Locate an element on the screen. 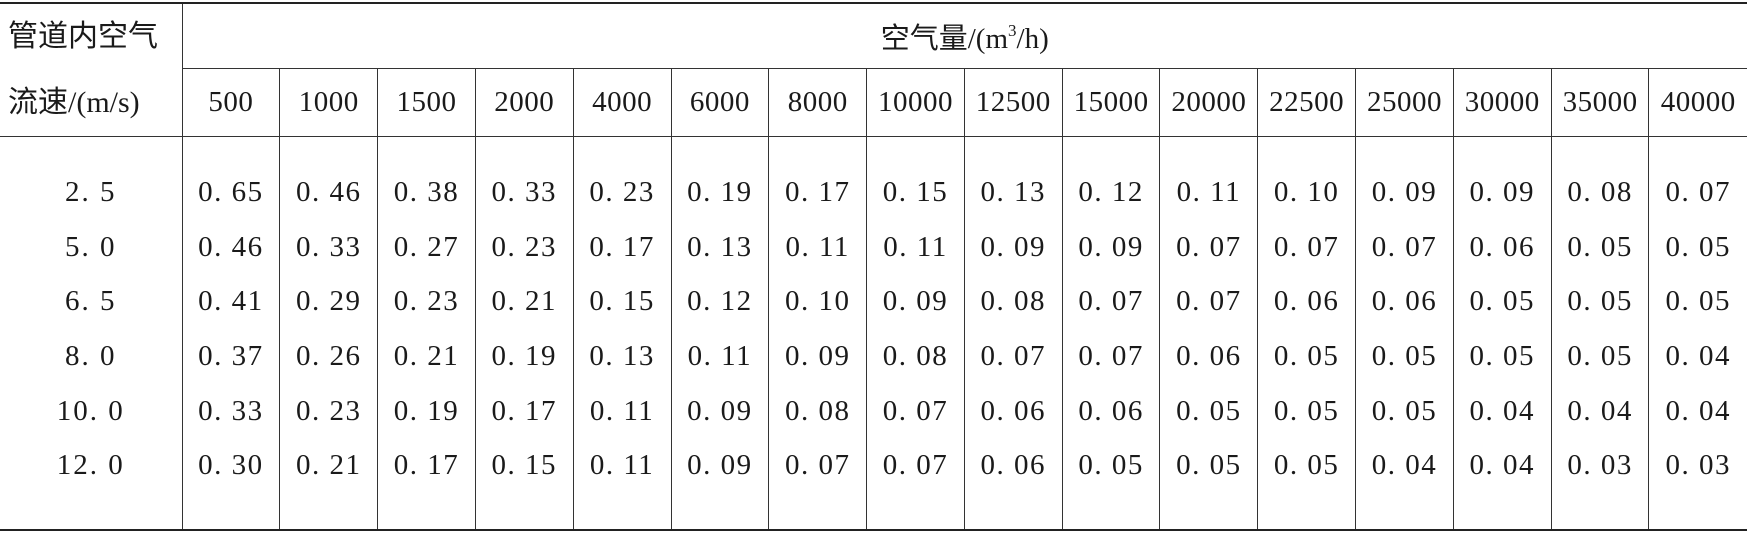  value-cell: 0. 15 is located at coordinates (524, 466).